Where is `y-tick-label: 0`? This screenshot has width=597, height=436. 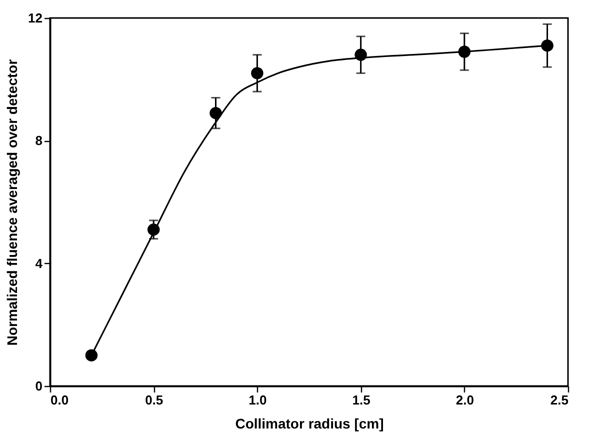
y-tick-label: 0 is located at coordinates (38, 386).